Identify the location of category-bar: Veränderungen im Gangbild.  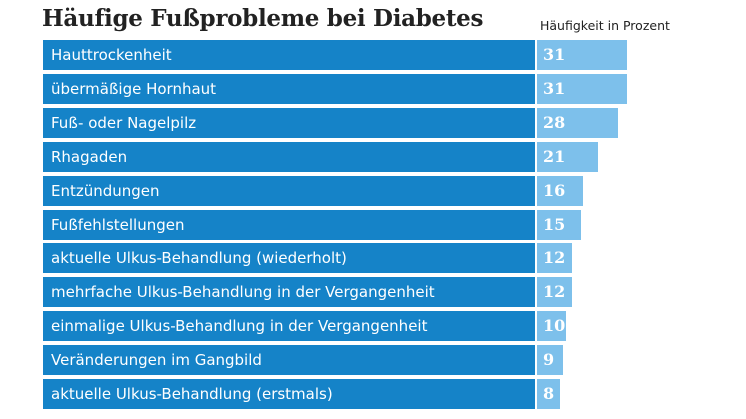
(289, 360).